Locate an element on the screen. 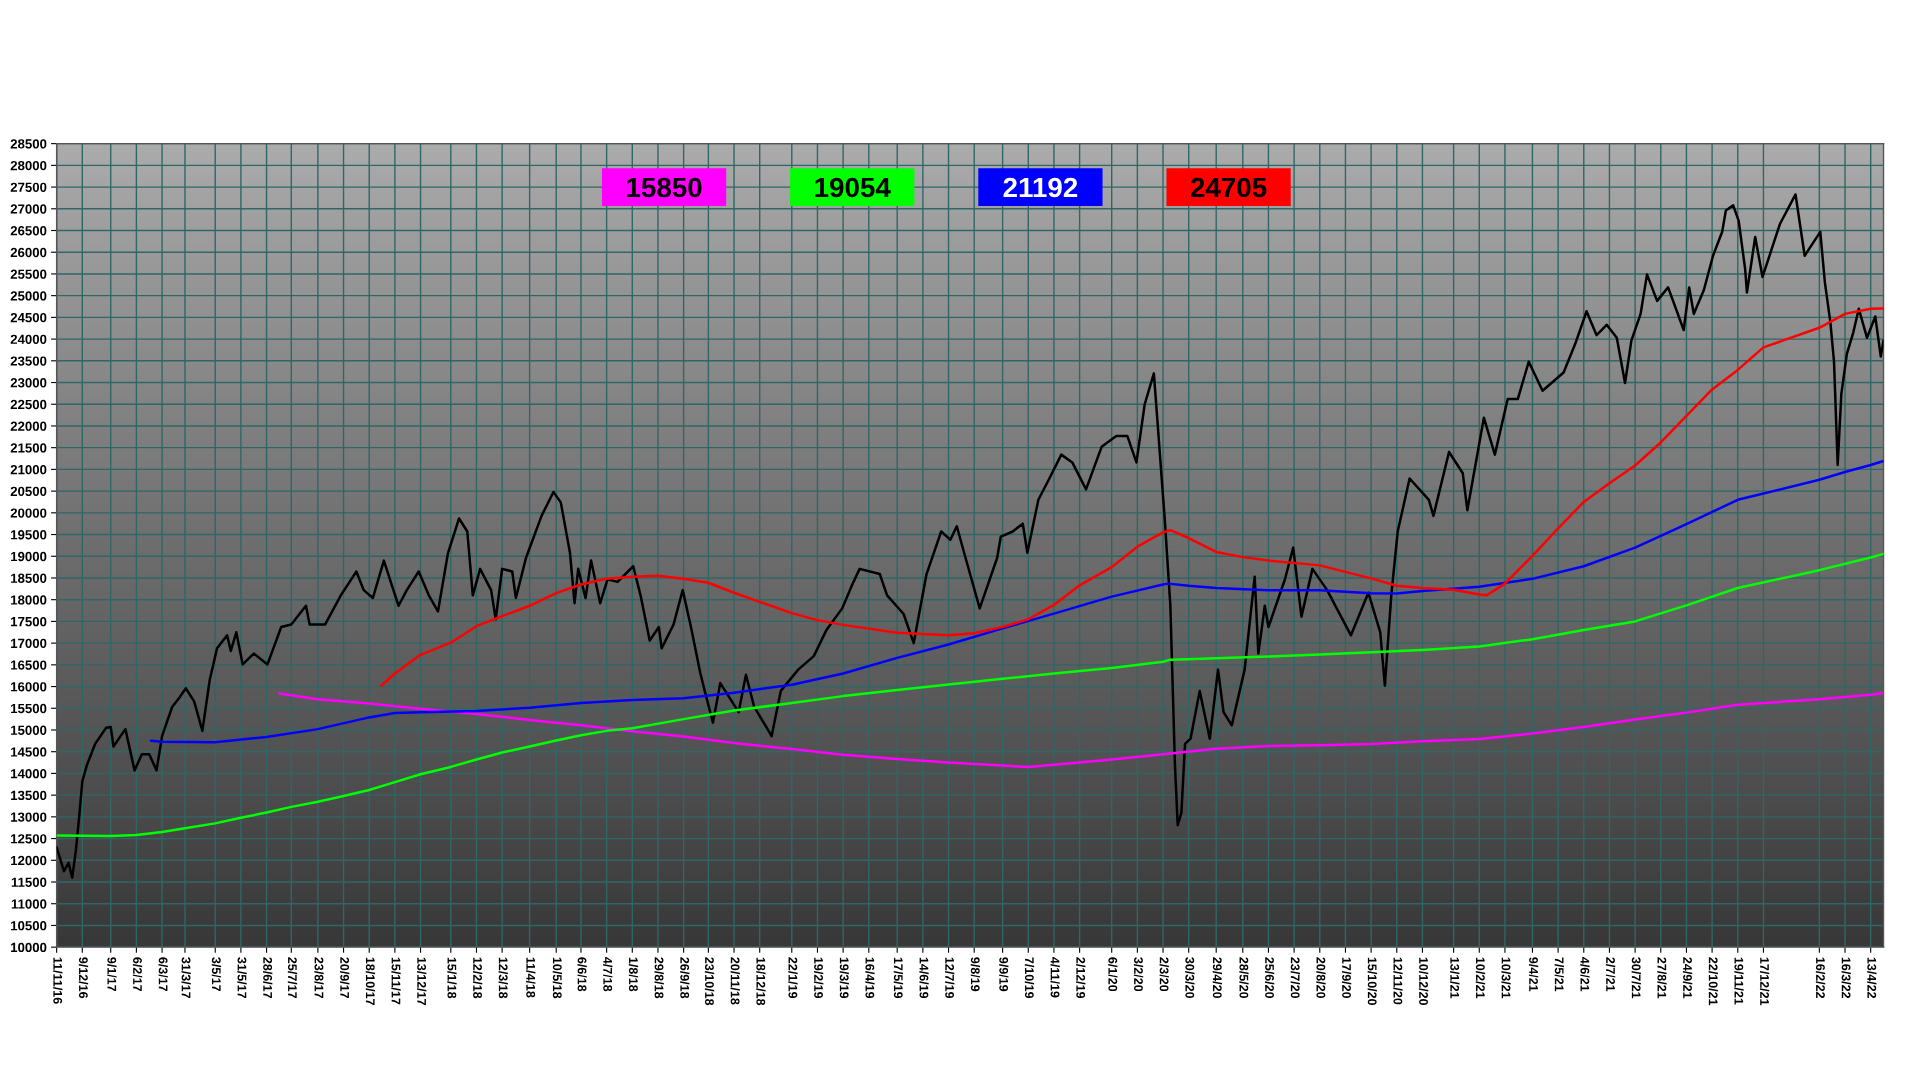 The width and height of the screenshot is (1920, 1080). x-tick-label: 16/2/22 is located at coordinates (1820, 978).